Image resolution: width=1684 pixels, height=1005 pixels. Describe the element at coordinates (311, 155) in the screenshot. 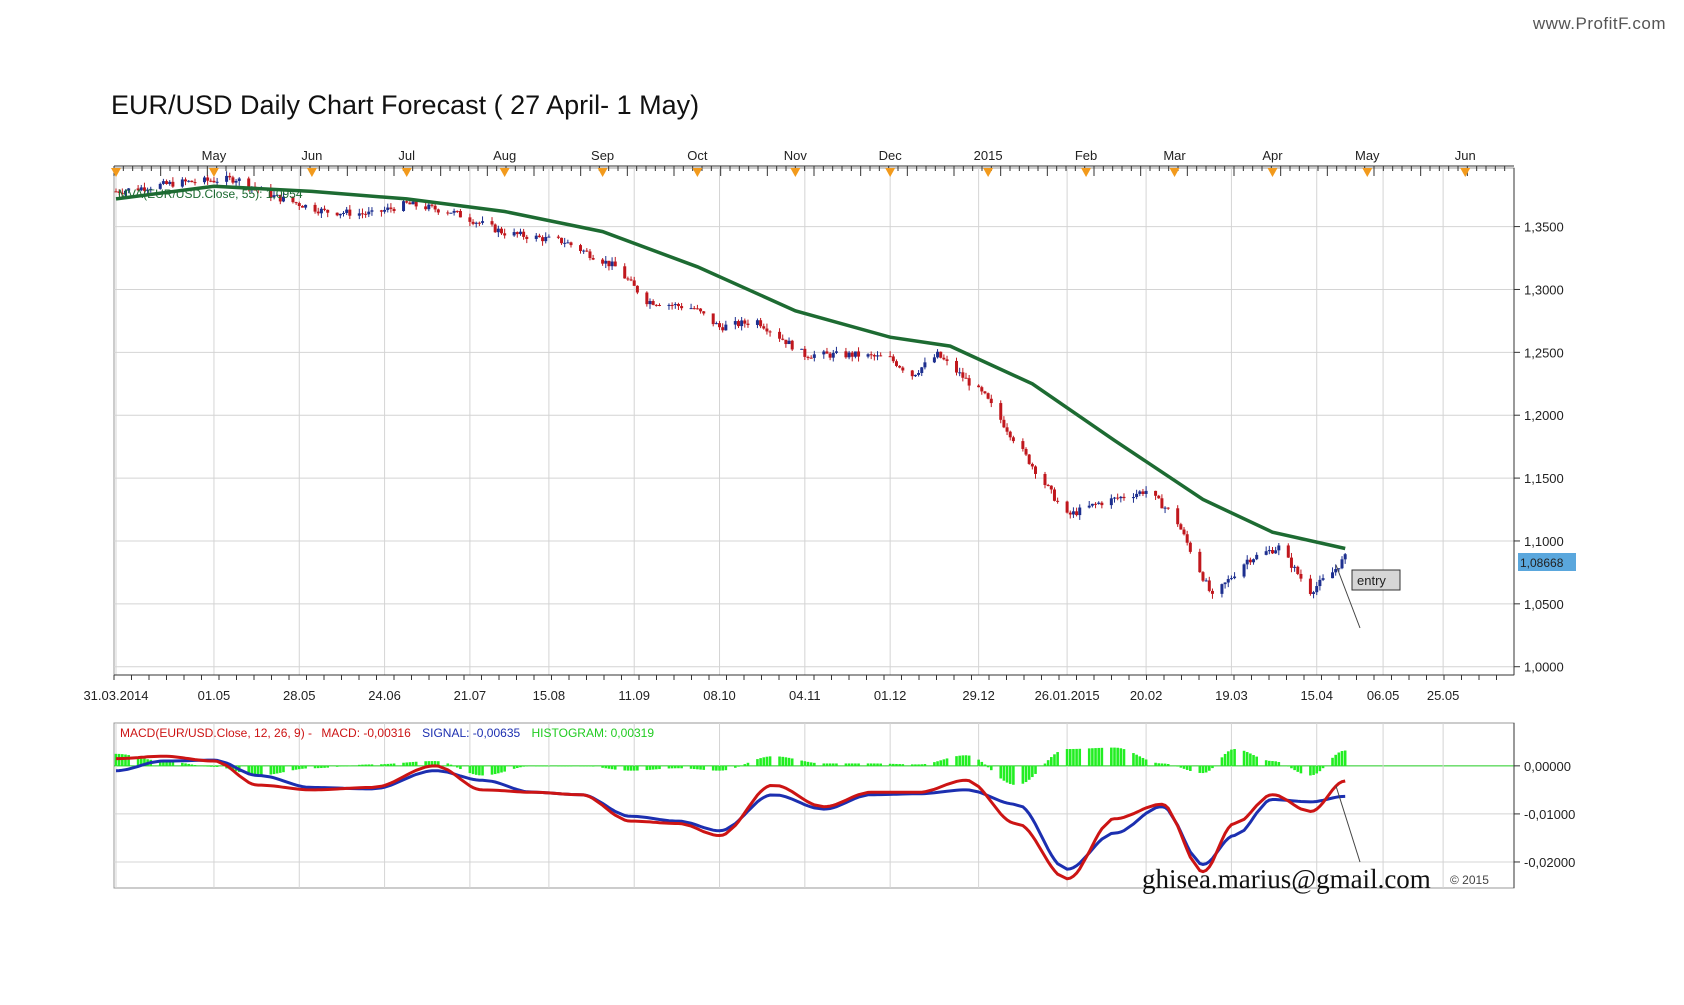

I see `top-month-label: Jun` at that location.